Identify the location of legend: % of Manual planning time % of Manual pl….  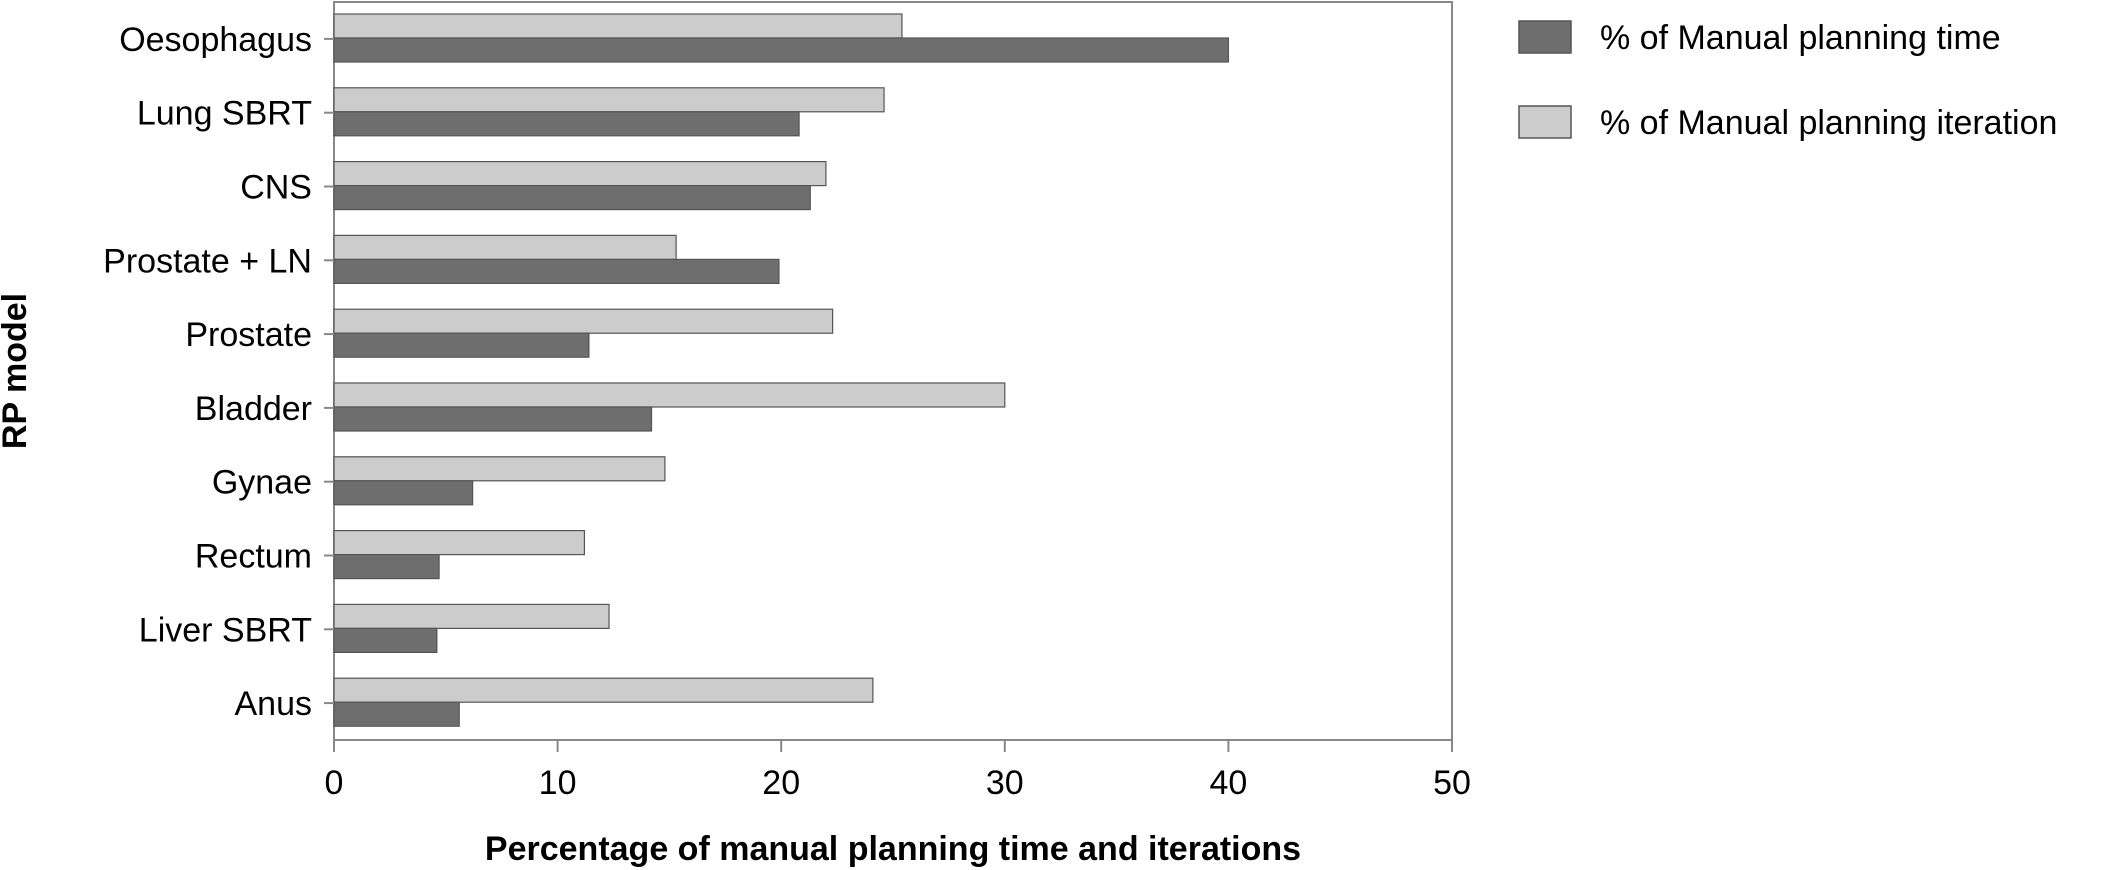
(1787, 80).